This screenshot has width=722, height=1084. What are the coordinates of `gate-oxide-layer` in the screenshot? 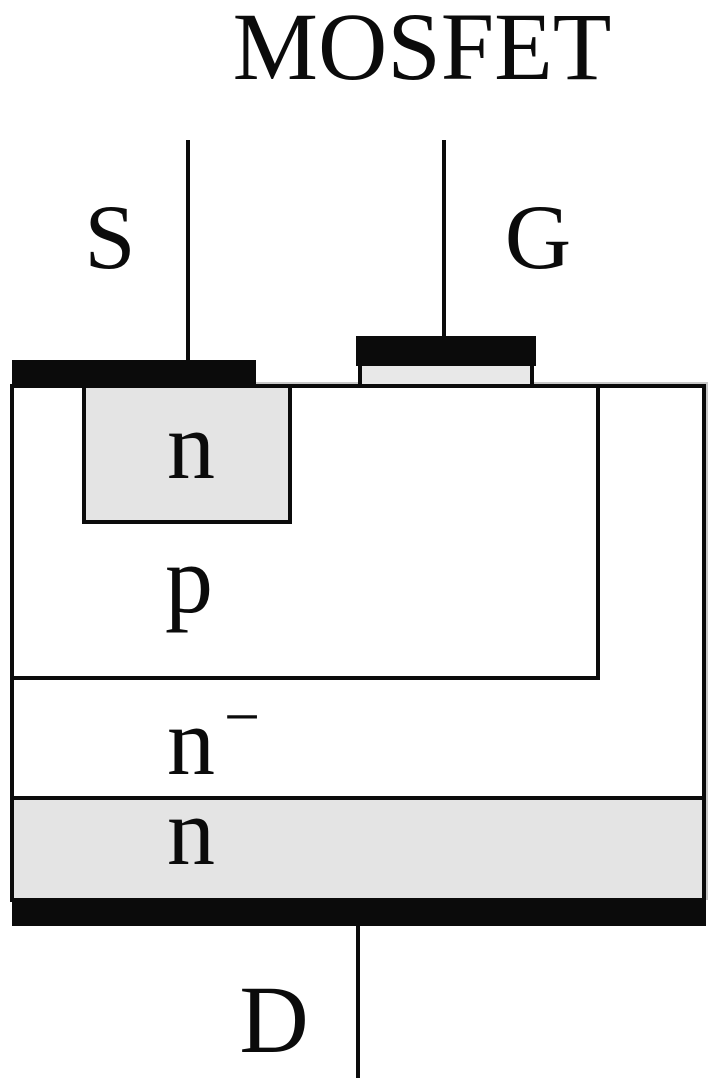 It's located at (446, 375).